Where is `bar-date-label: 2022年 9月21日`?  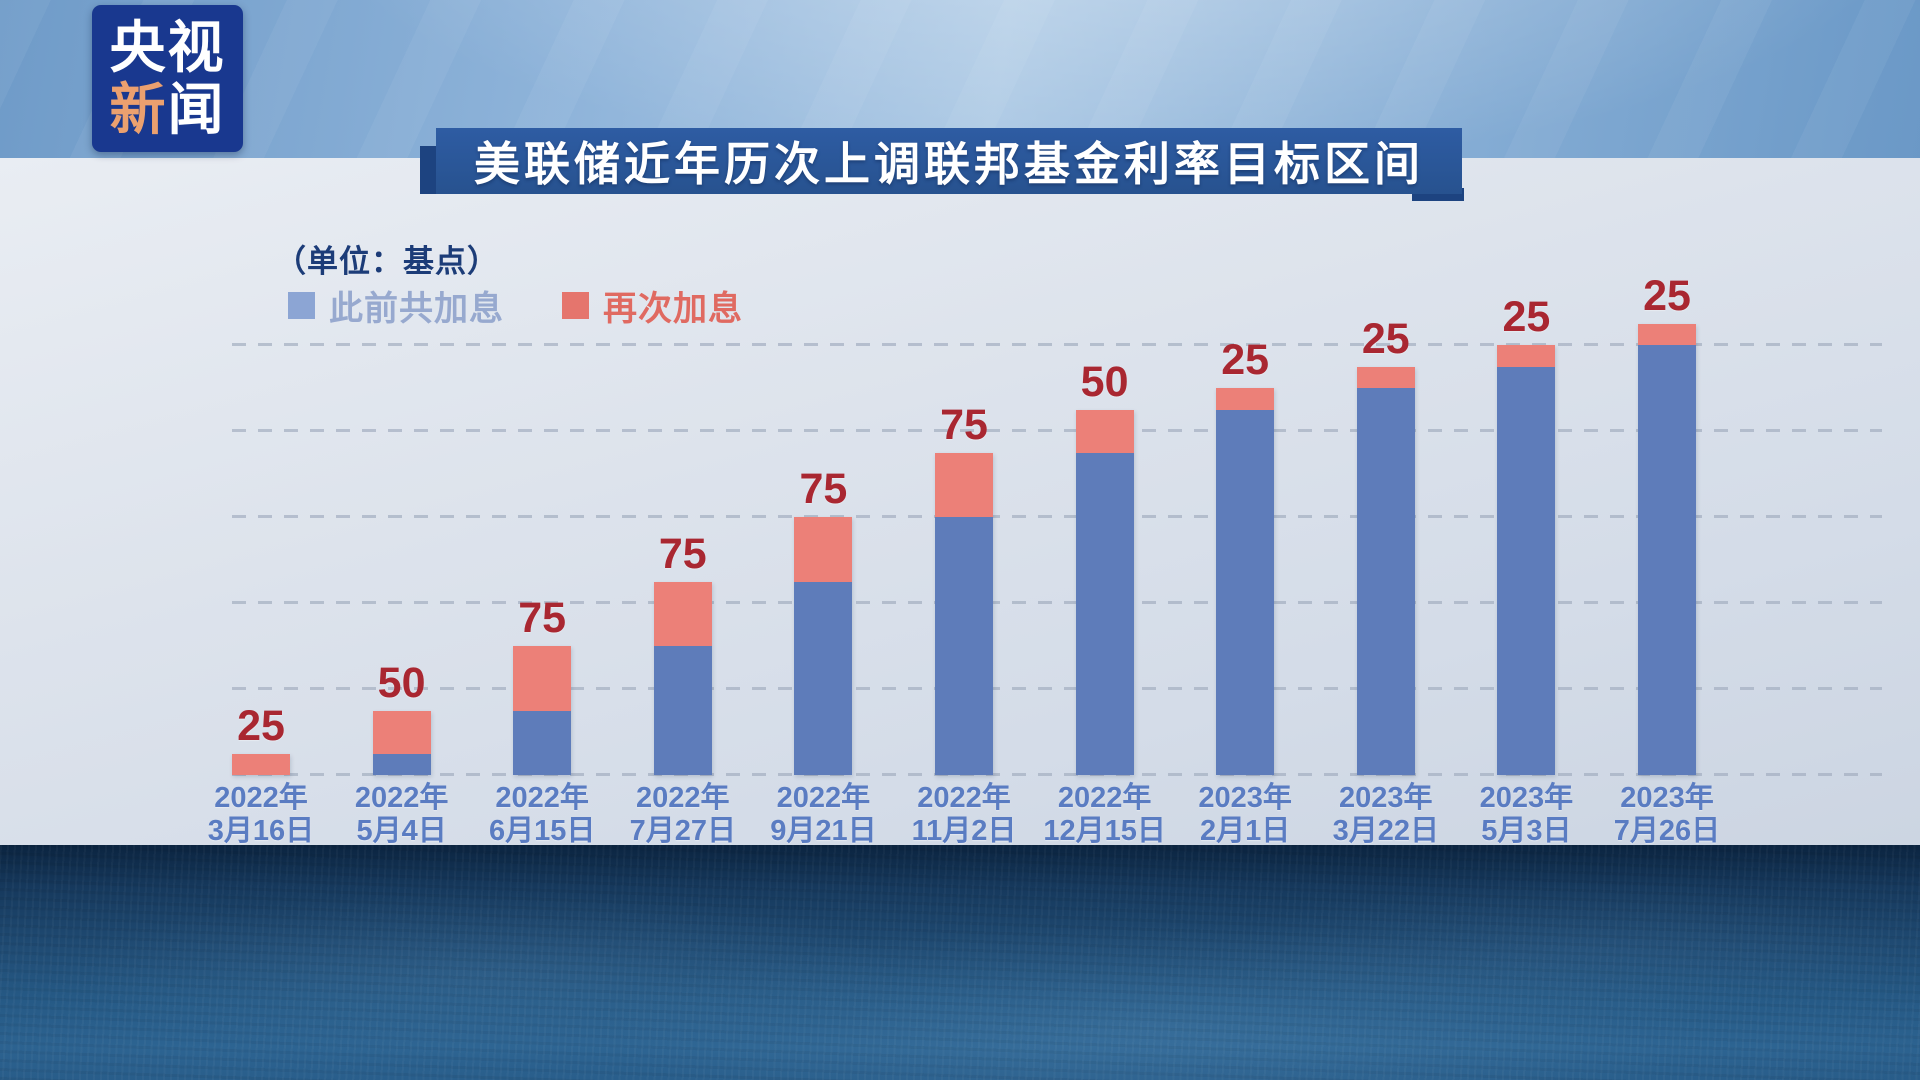
bar-date-label: 2022年 9月21日 is located at coordinates (823, 815).